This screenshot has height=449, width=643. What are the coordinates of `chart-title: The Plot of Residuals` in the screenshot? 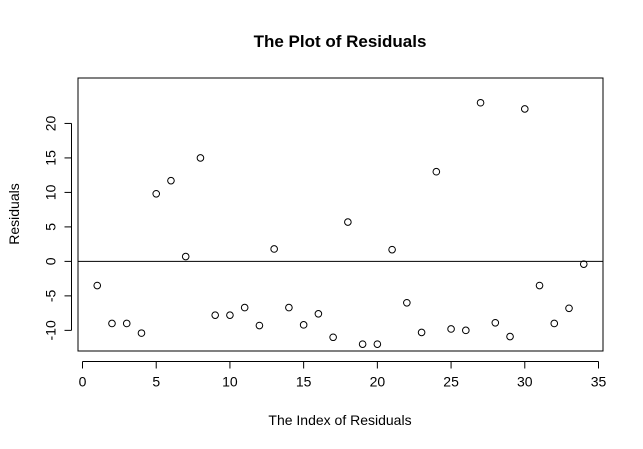 It's located at (340, 41).